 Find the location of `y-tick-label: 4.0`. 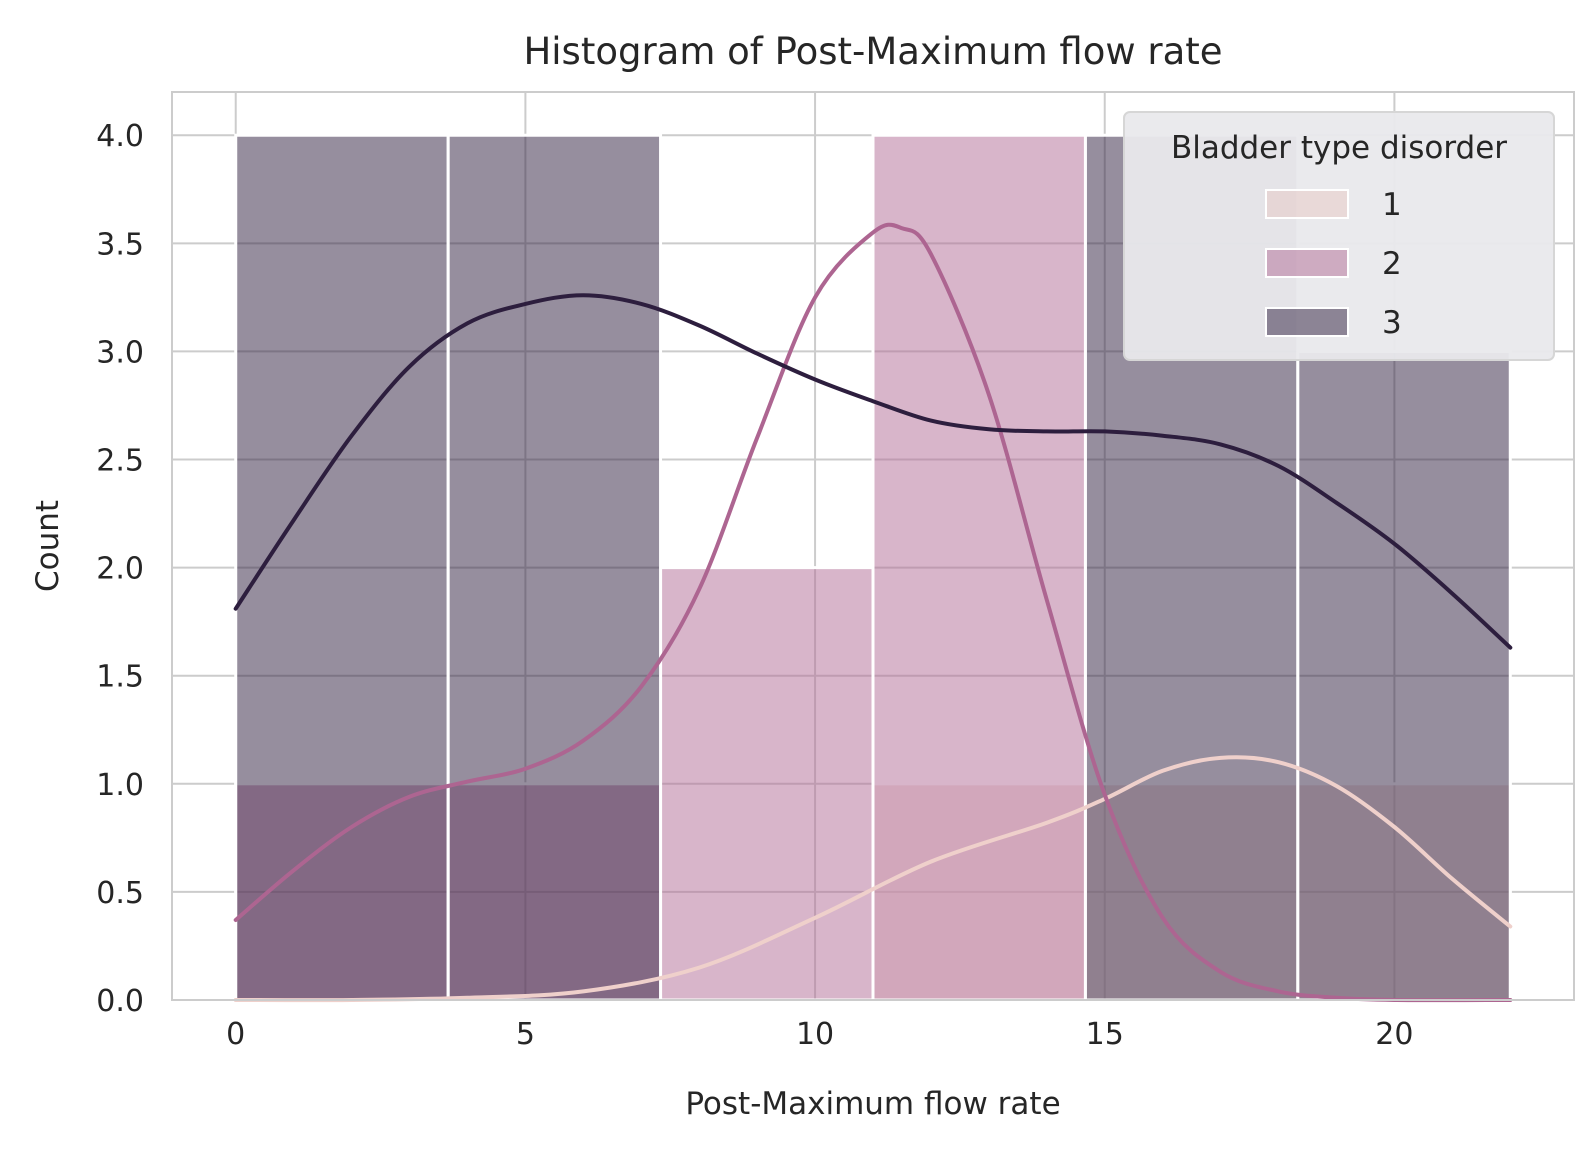

y-tick-label: 4.0 is located at coordinates (120, 136).